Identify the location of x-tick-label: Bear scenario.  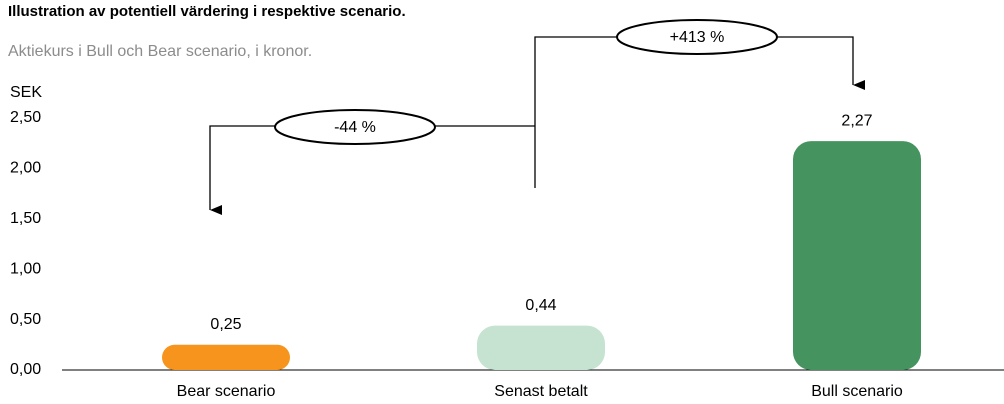
(226, 391).